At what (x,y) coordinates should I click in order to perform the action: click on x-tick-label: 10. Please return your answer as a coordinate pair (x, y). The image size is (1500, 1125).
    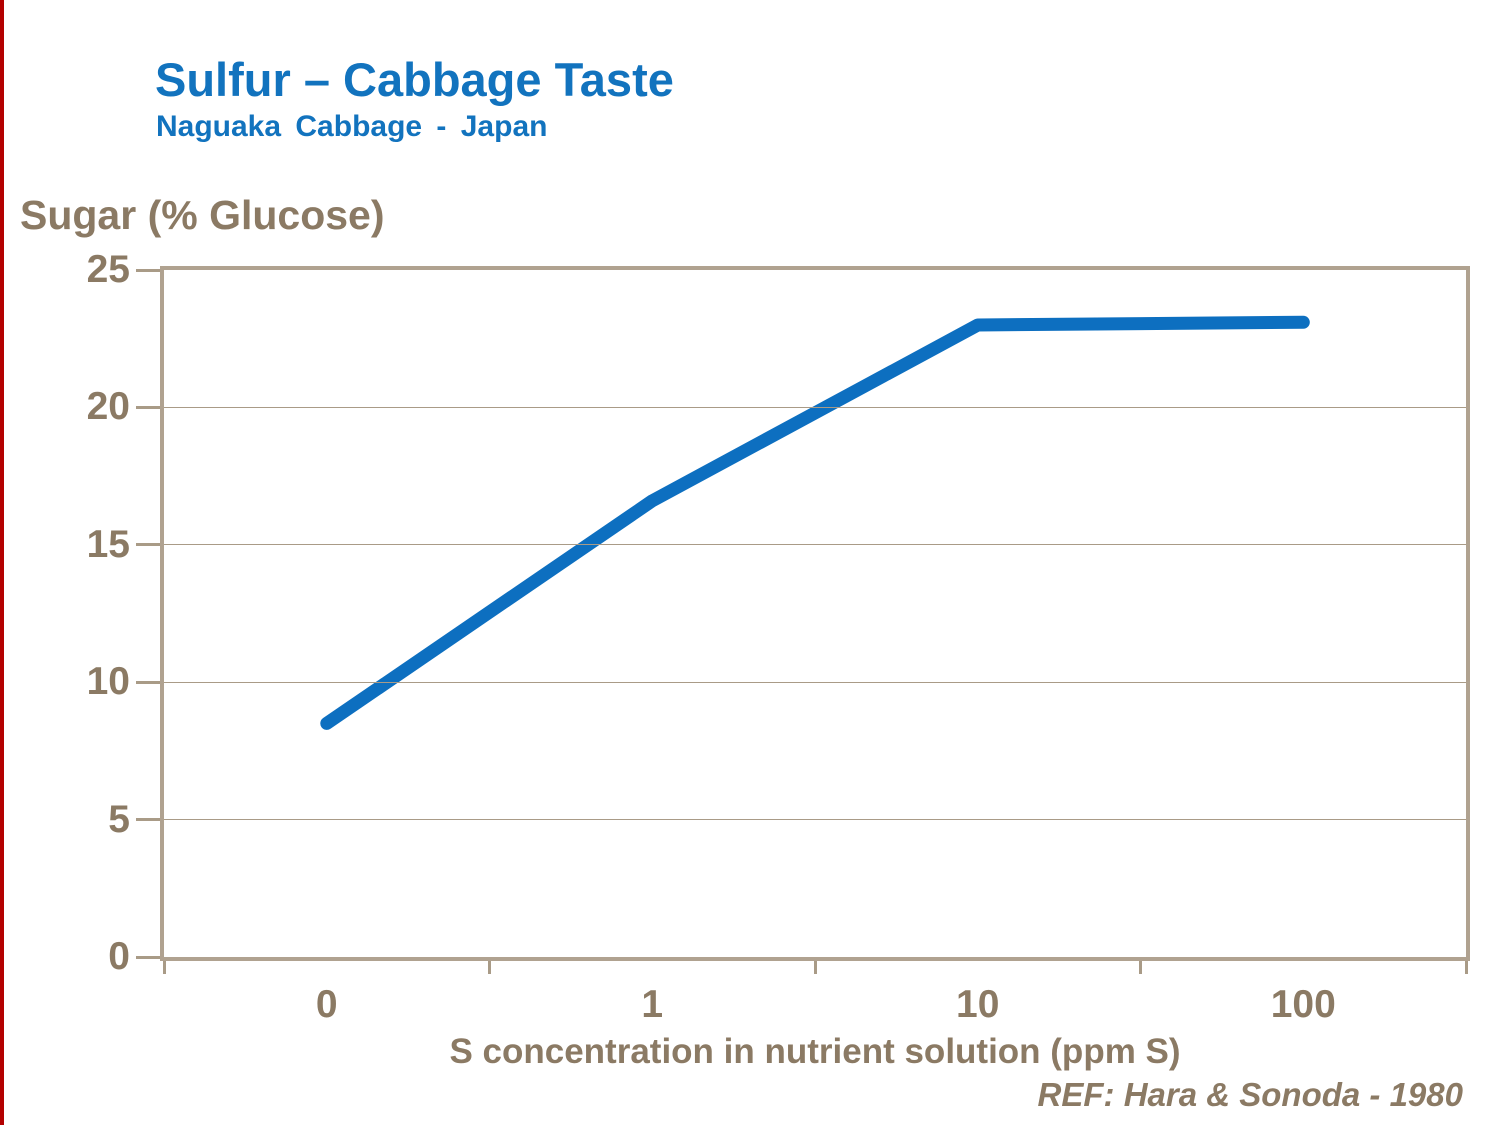
    Looking at the image, I should click on (978, 1004).